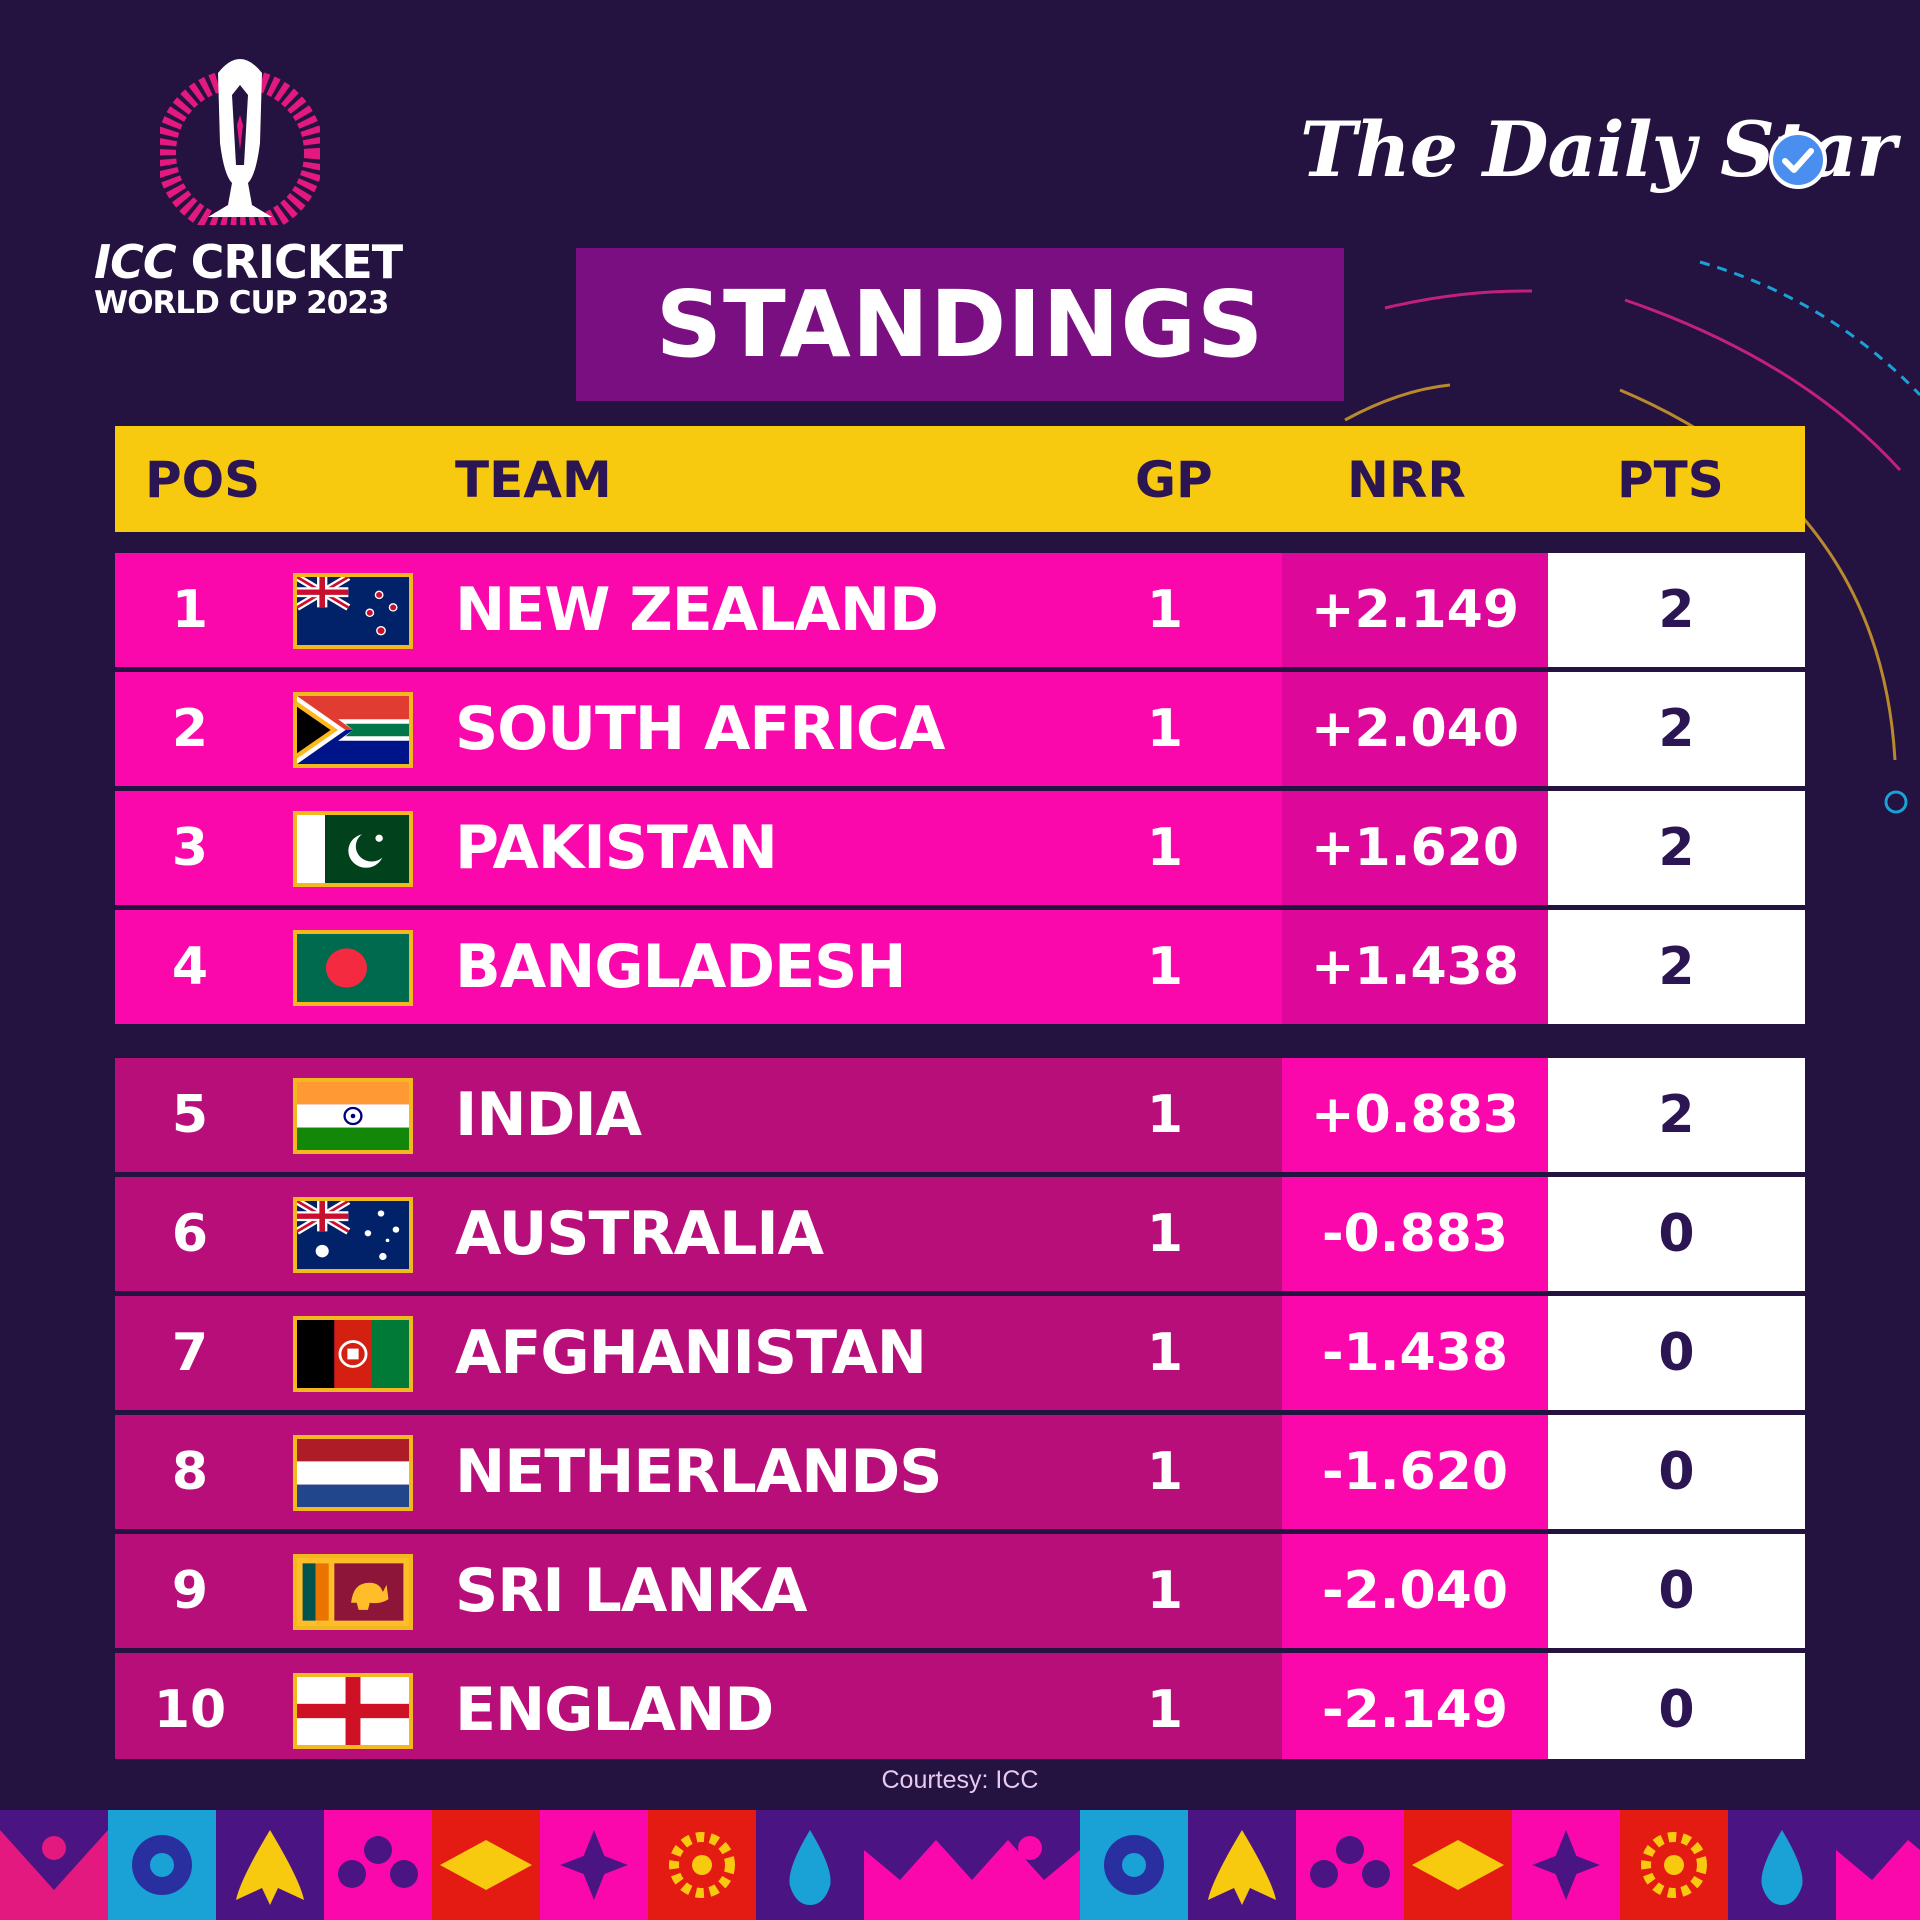  What do you see at coordinates (697, 610) in the screenshot?
I see `row-team: NEW ZEALAND` at bounding box center [697, 610].